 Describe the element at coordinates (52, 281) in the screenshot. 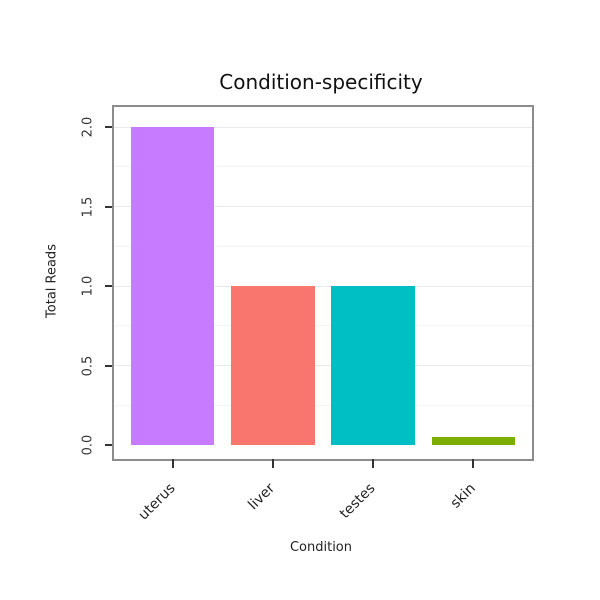

I see `y-axis-label: Total Reads` at that location.